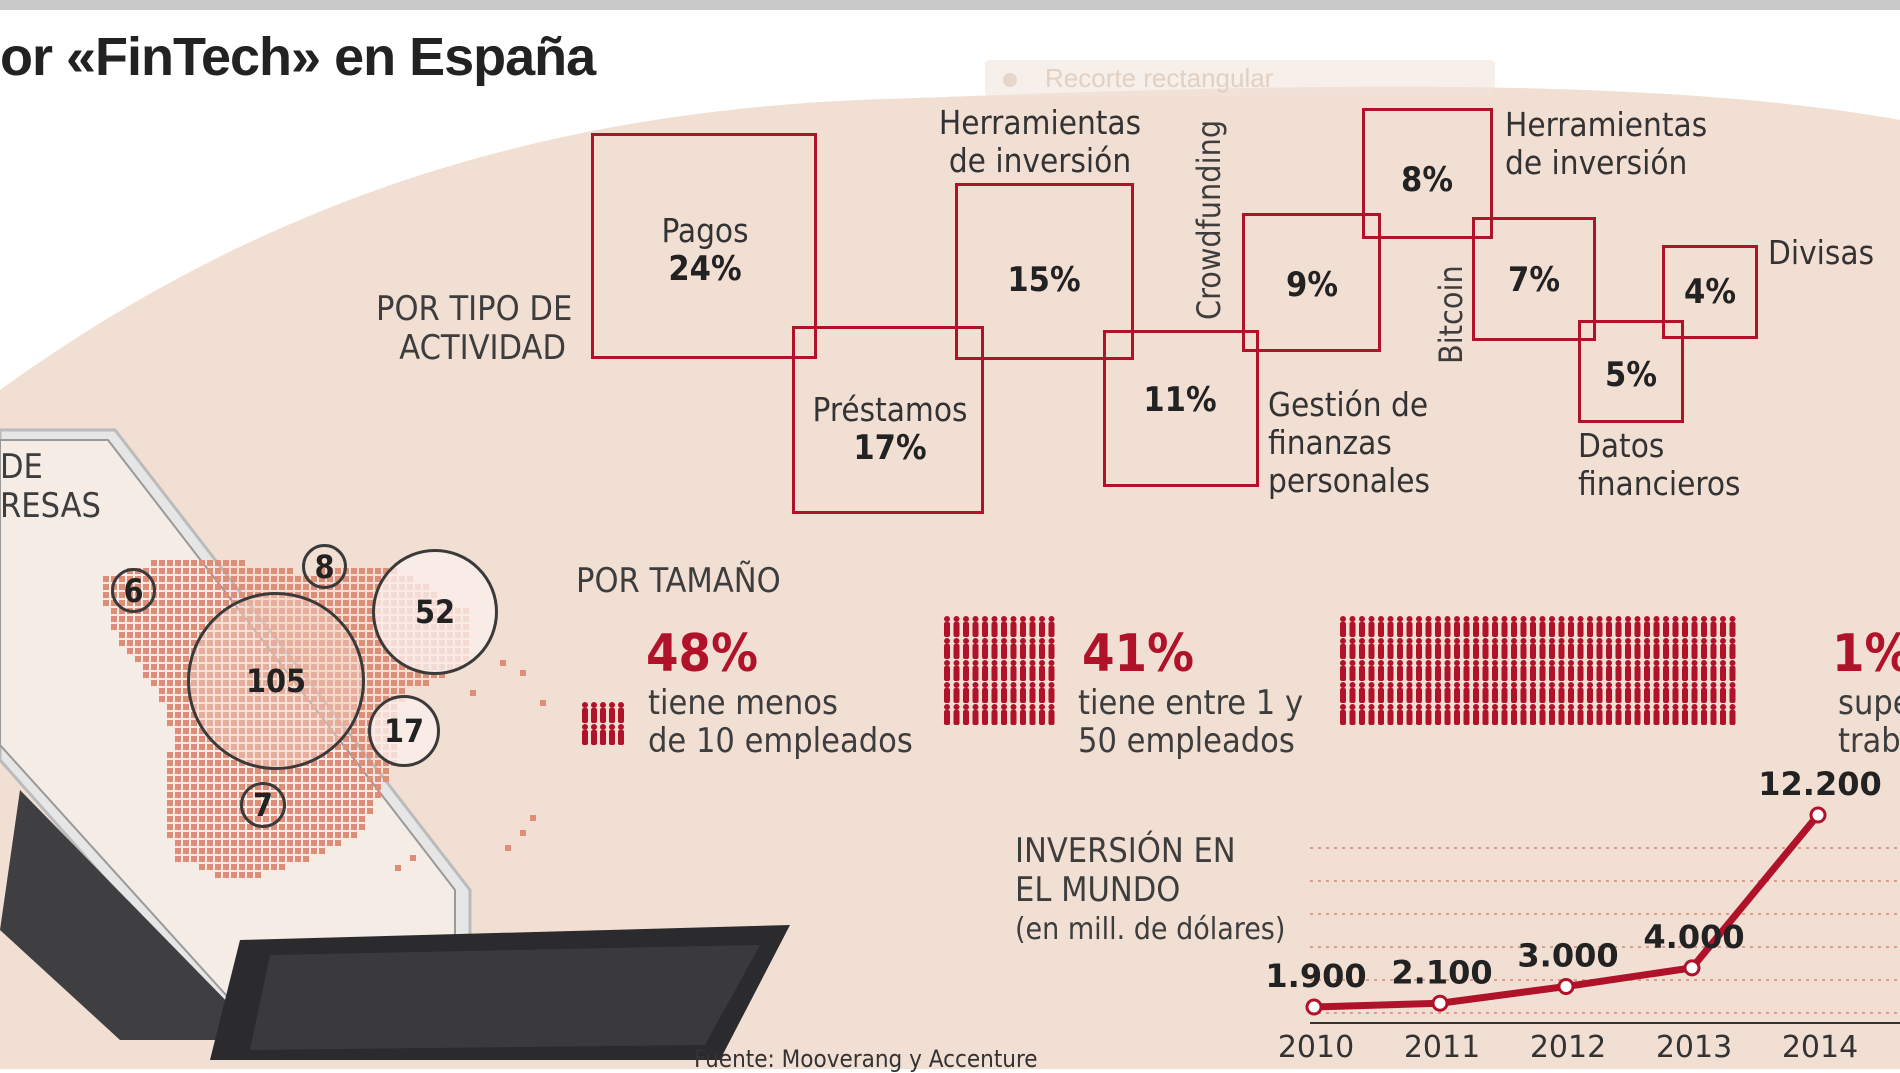 The image size is (1900, 1073). I want to click on pagos-label: Pagos 24%, so click(705, 250).